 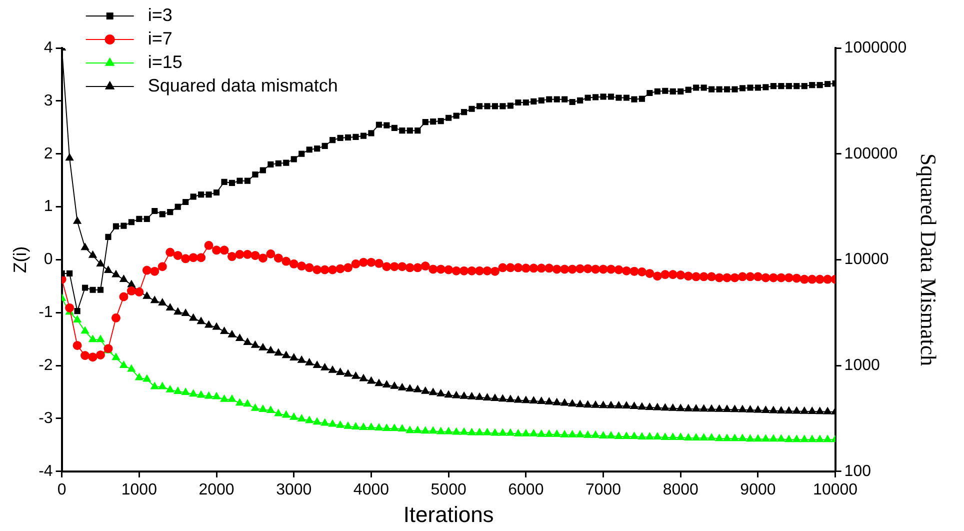 I want to click on legend-label: i=7, so click(x=160, y=38).